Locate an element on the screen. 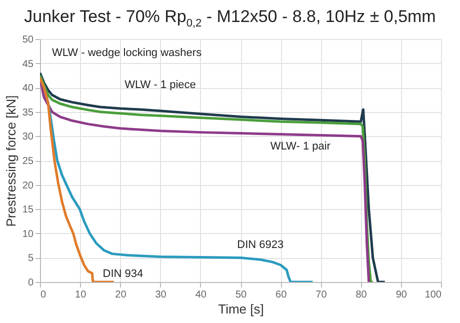 This screenshot has height=323, width=460. y-axis-title: Prestressing force [kN] is located at coordinates (10, 161).